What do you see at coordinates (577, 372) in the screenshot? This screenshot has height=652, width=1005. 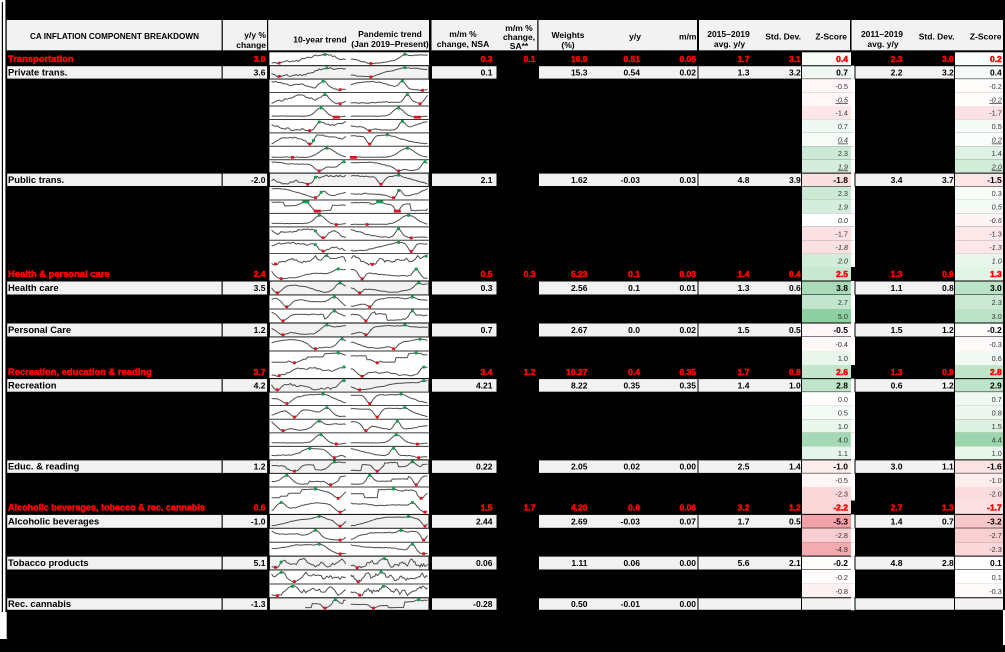 I see `svg-text: 10.27` at bounding box center [577, 372].